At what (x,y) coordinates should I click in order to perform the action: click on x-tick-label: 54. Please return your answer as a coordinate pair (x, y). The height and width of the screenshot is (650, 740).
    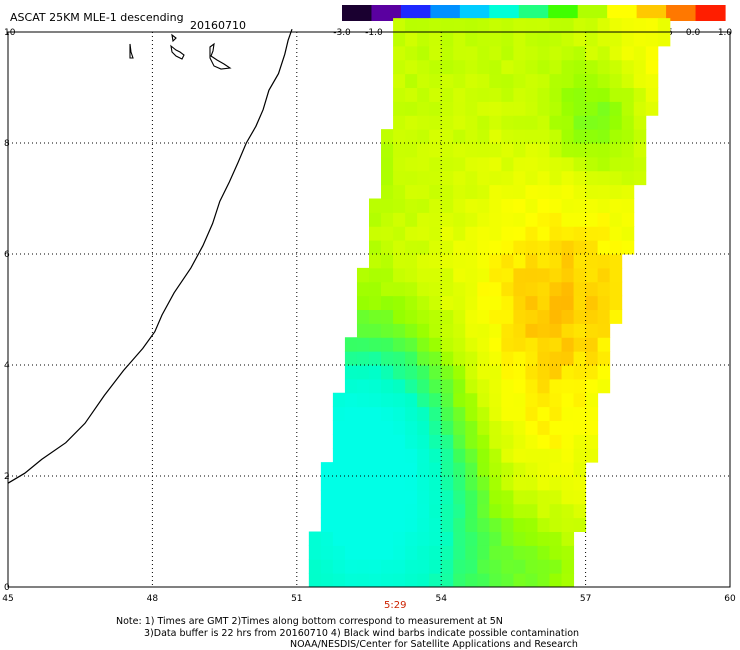
    Looking at the image, I should click on (441, 599).